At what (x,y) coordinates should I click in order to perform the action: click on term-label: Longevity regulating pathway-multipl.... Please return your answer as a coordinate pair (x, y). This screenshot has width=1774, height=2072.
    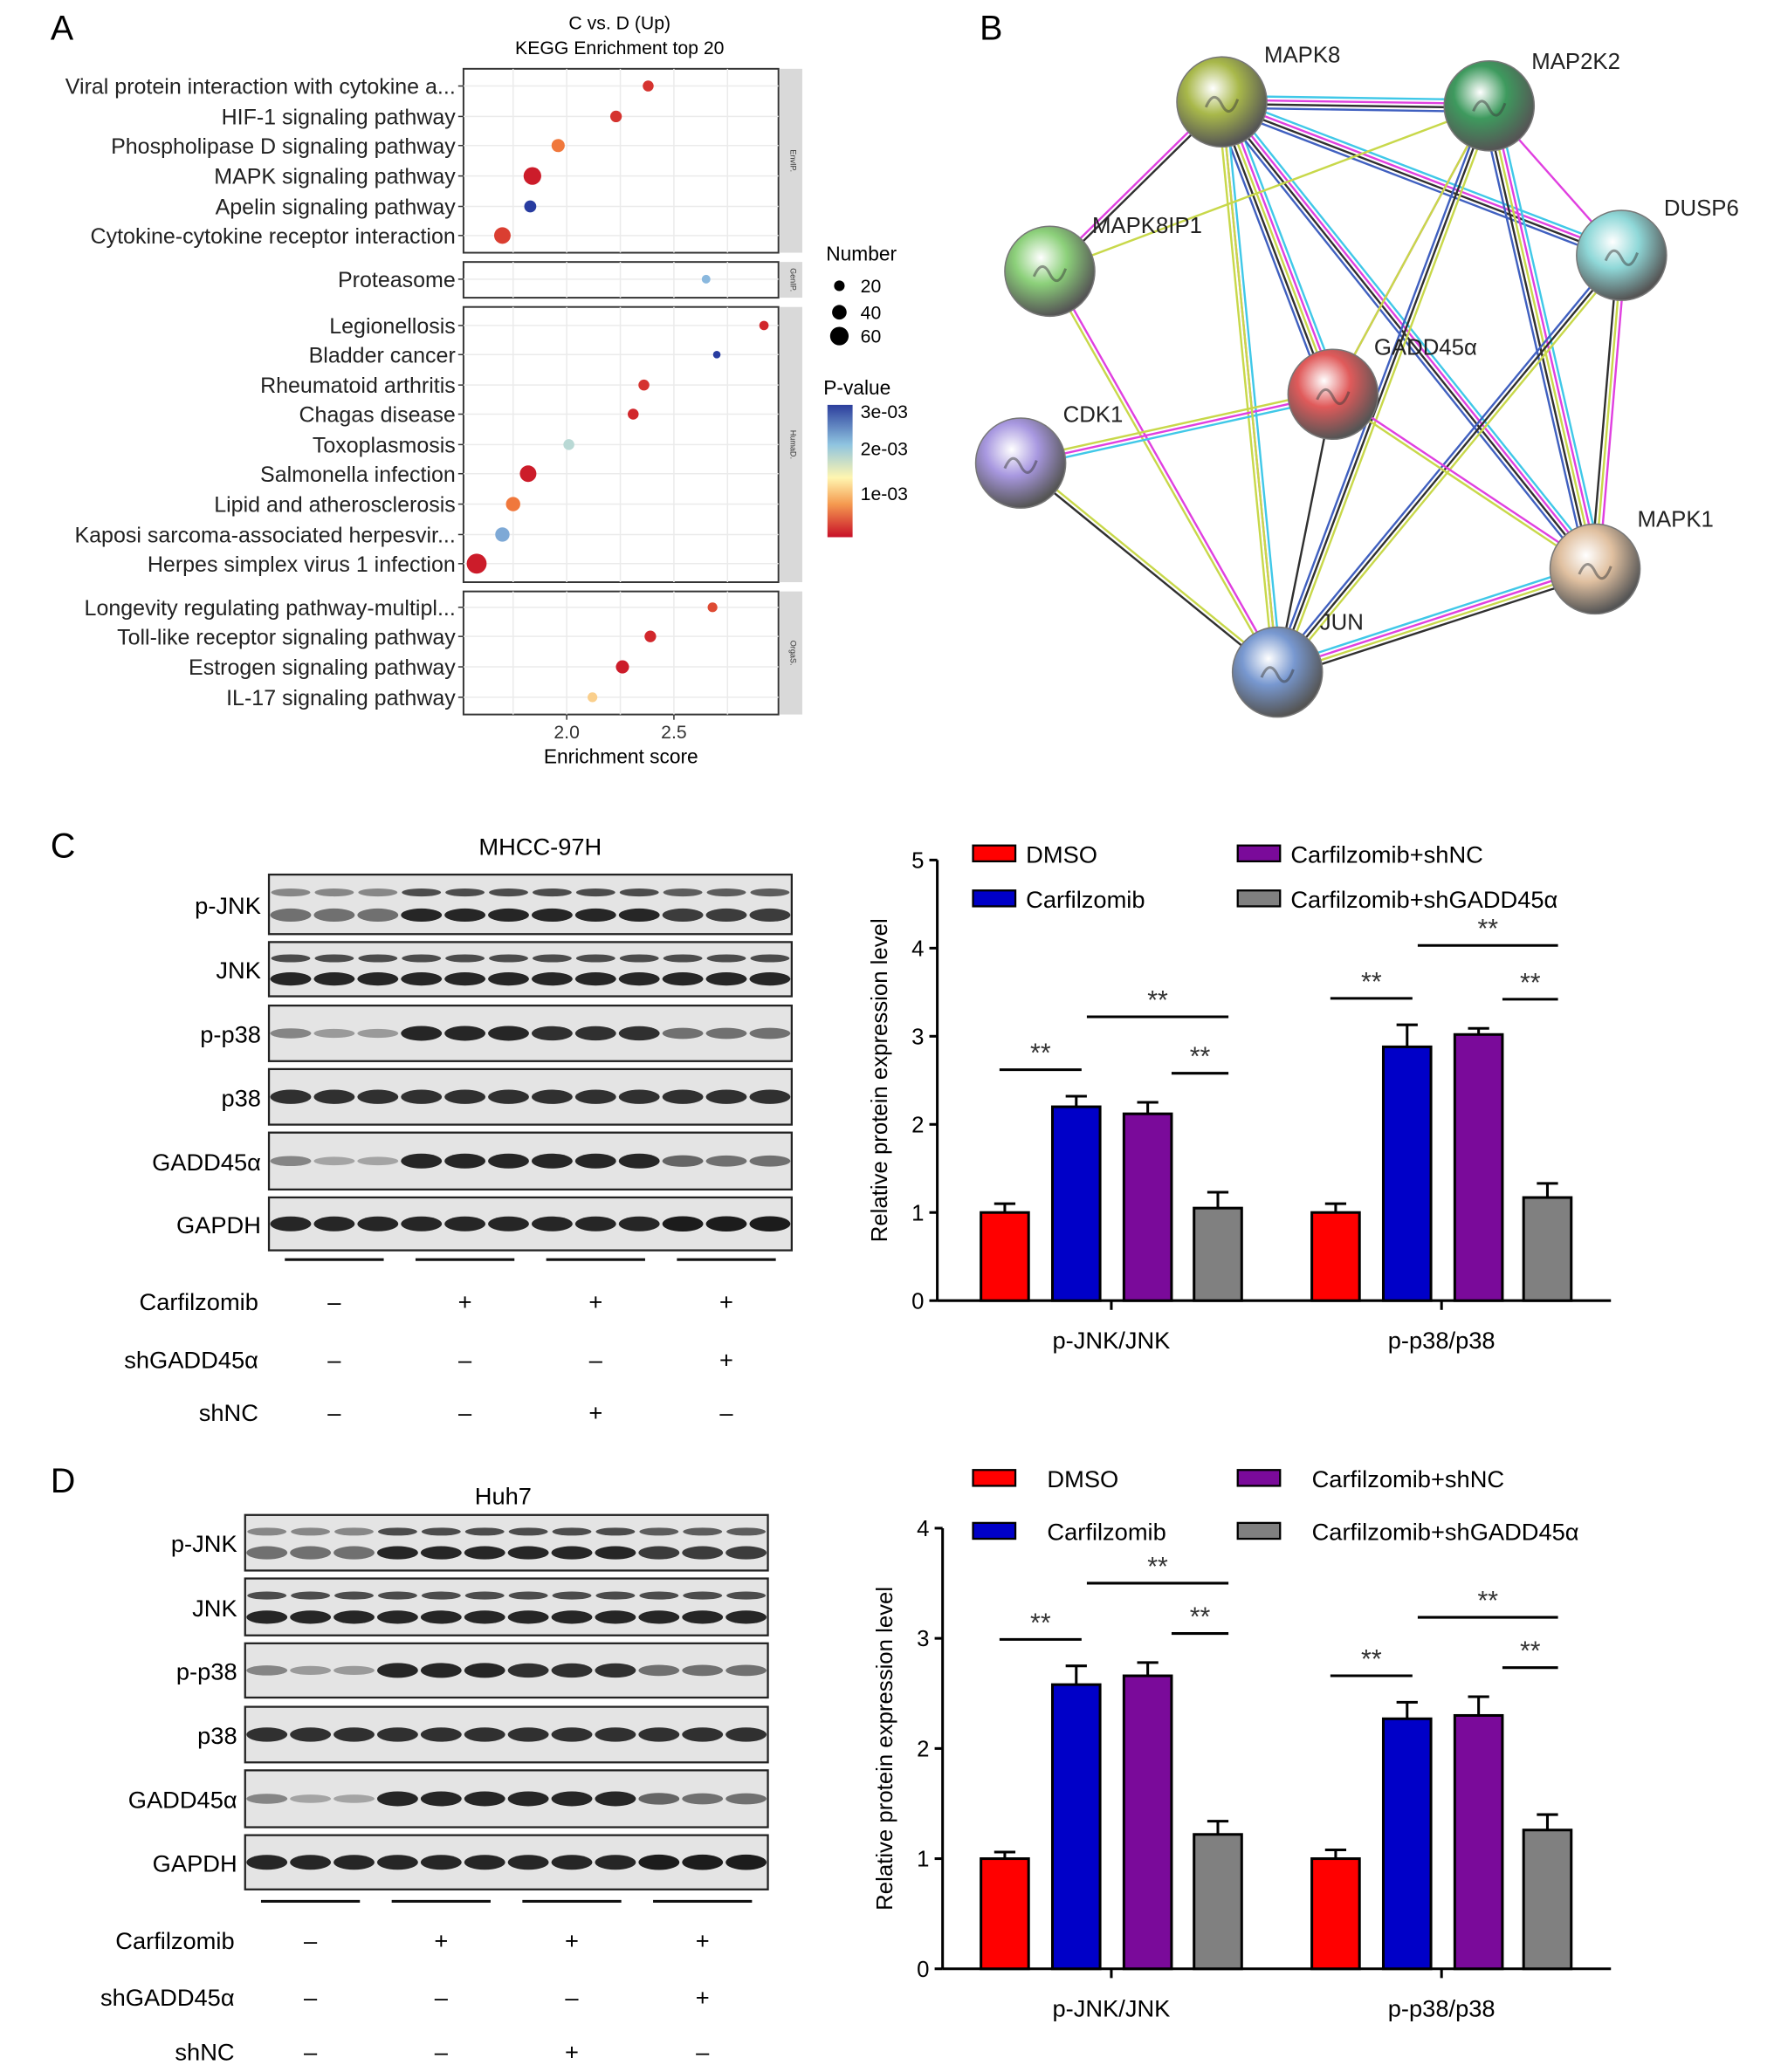
    Looking at the image, I should click on (270, 608).